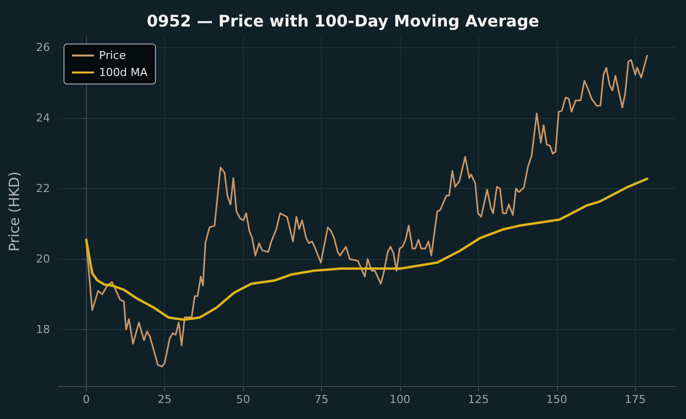 The width and height of the screenshot is (686, 419). I want to click on x-tick-label: 75, so click(321, 399).